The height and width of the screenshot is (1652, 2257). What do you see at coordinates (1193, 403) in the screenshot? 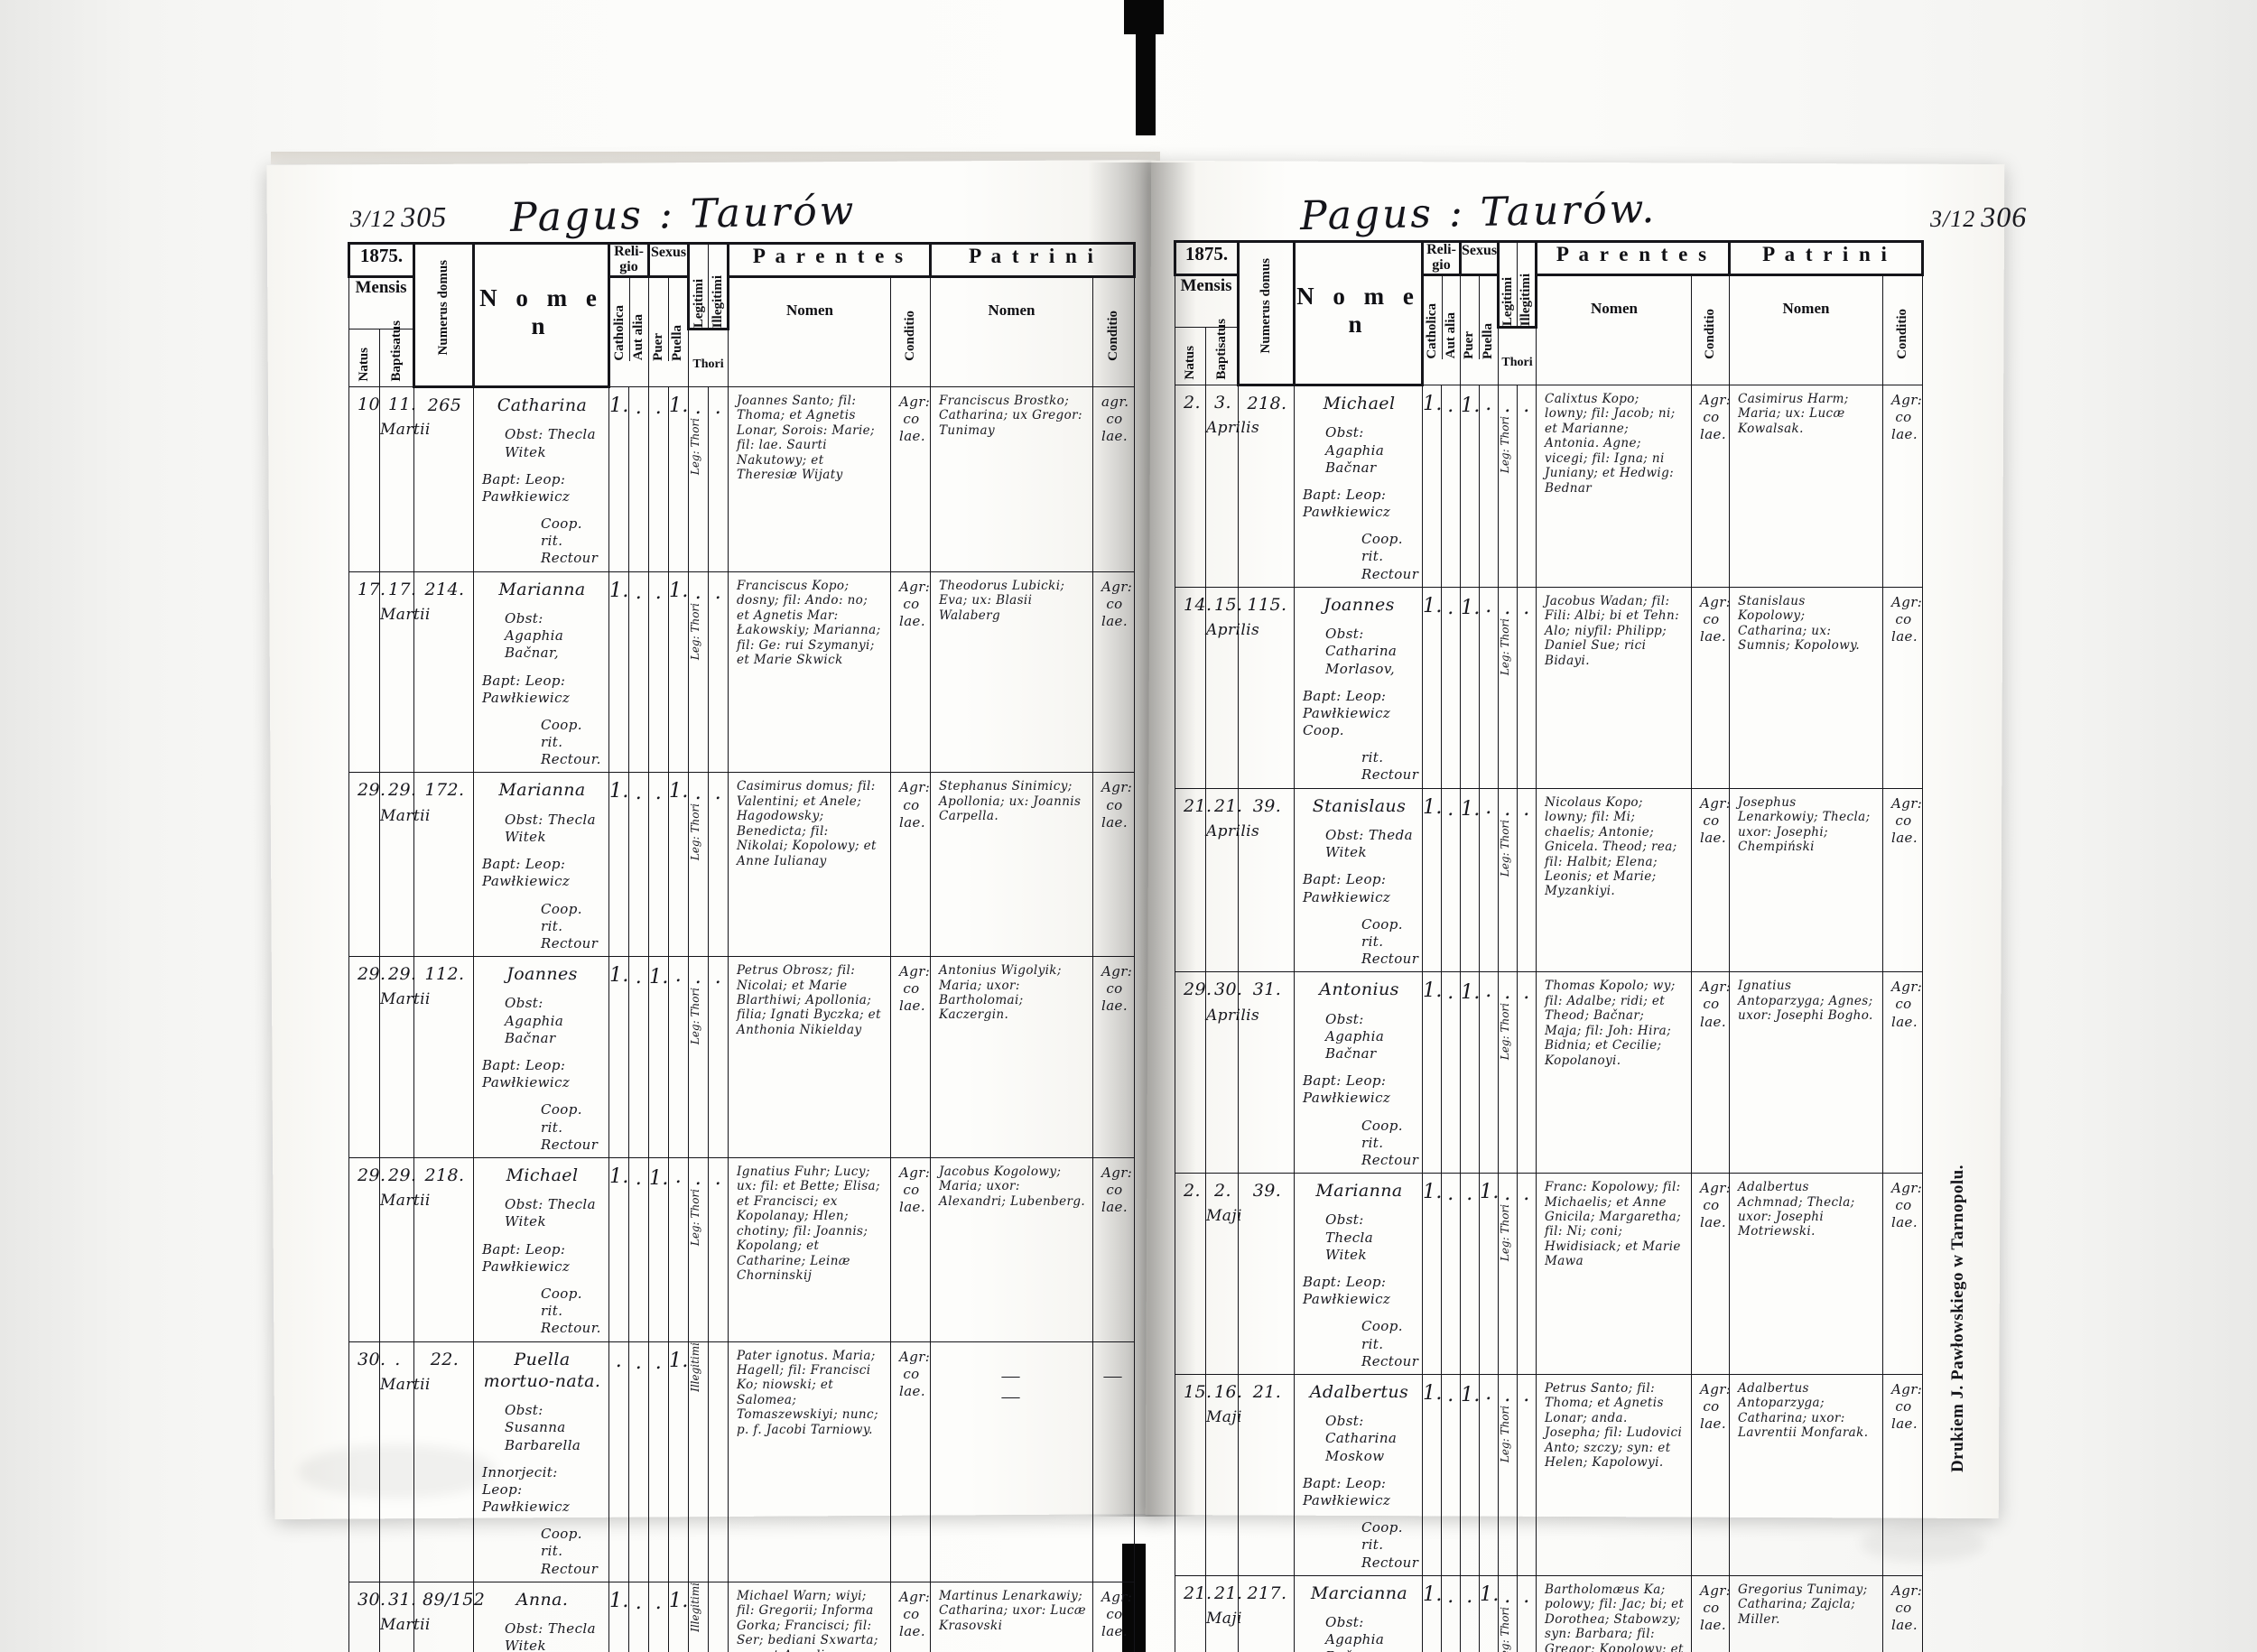
I see `value-natus: 2.` at bounding box center [1193, 403].